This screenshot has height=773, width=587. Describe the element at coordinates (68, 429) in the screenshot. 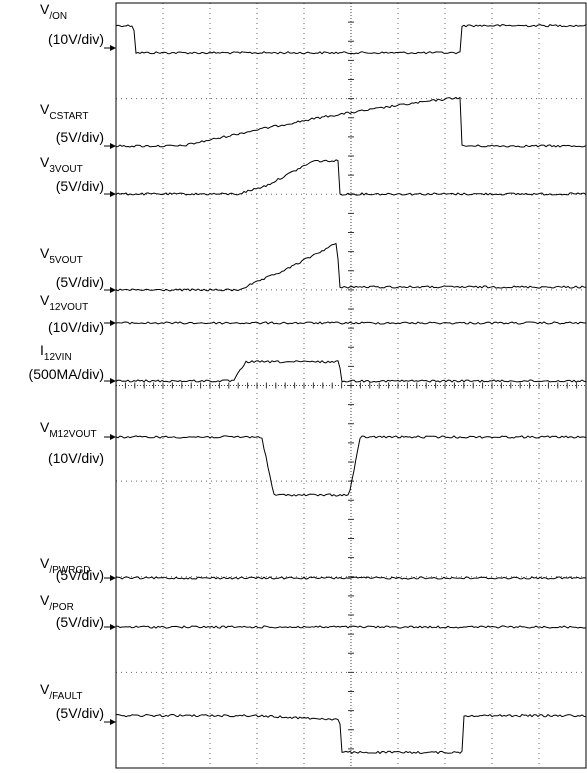

I see `trace-label: VM12VOUT` at that location.